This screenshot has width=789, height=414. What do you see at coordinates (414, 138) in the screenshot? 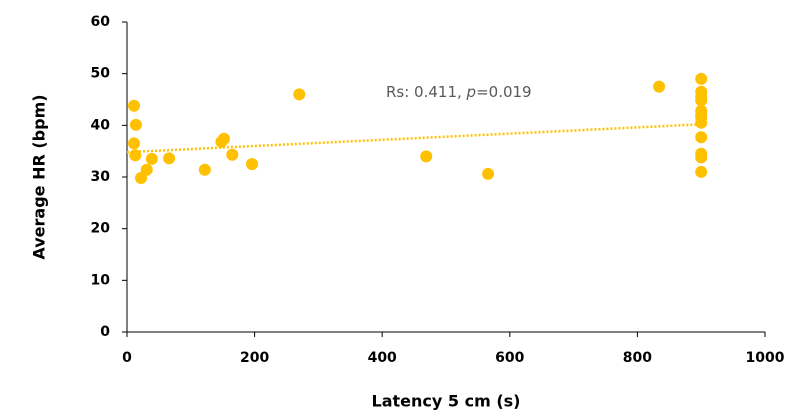
I see `trendline` at bounding box center [414, 138].